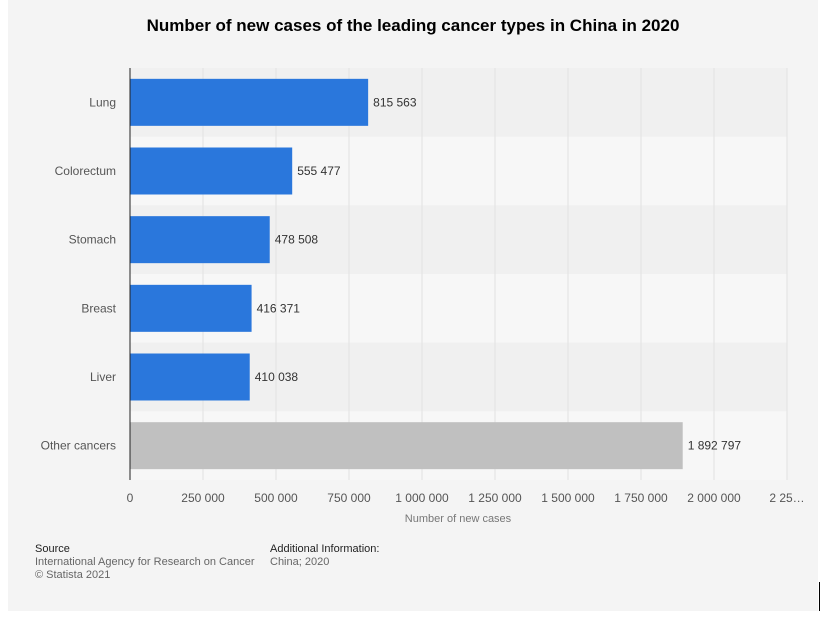 This screenshot has height=620, width=825. What do you see at coordinates (73, 575) in the screenshot?
I see `copyright-line: © Statista 2021` at bounding box center [73, 575].